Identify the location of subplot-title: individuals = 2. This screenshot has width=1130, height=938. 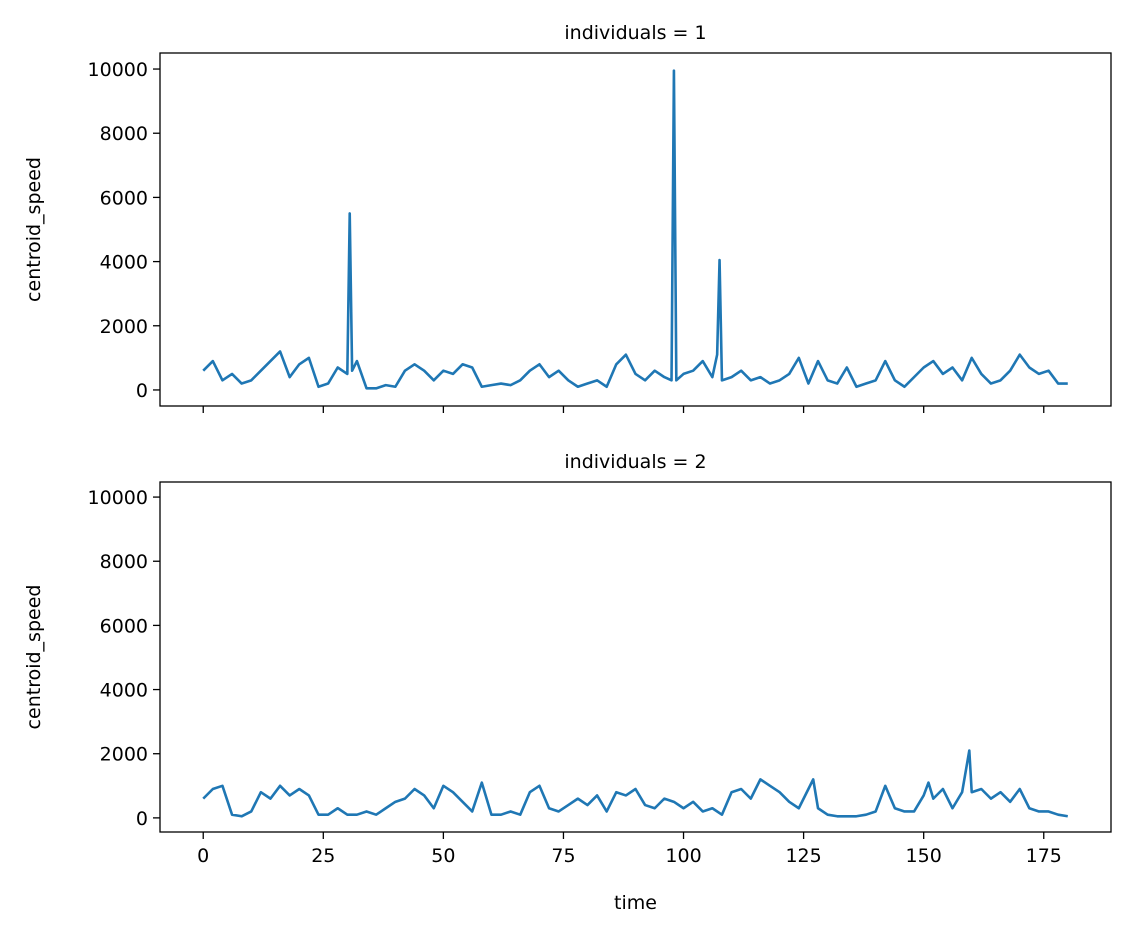
(635, 462).